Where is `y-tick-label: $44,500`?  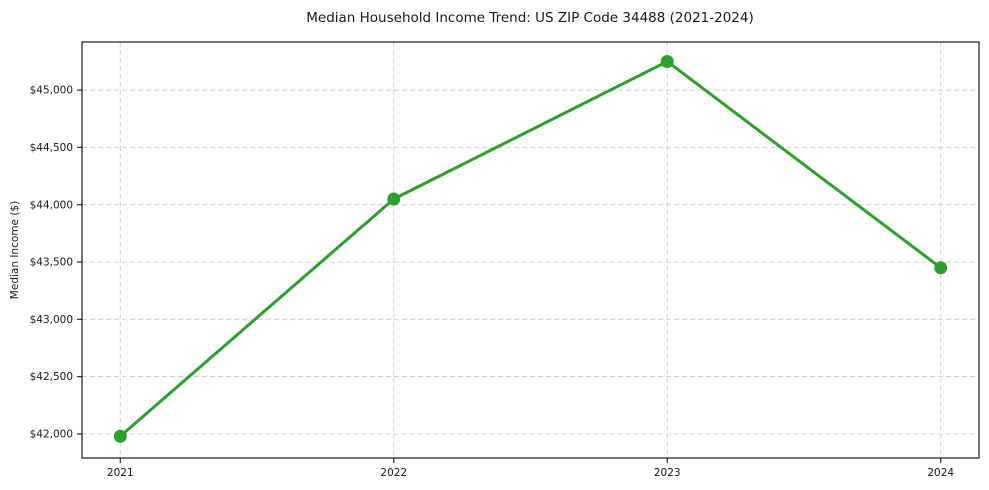 y-tick-label: $44,500 is located at coordinates (51, 148).